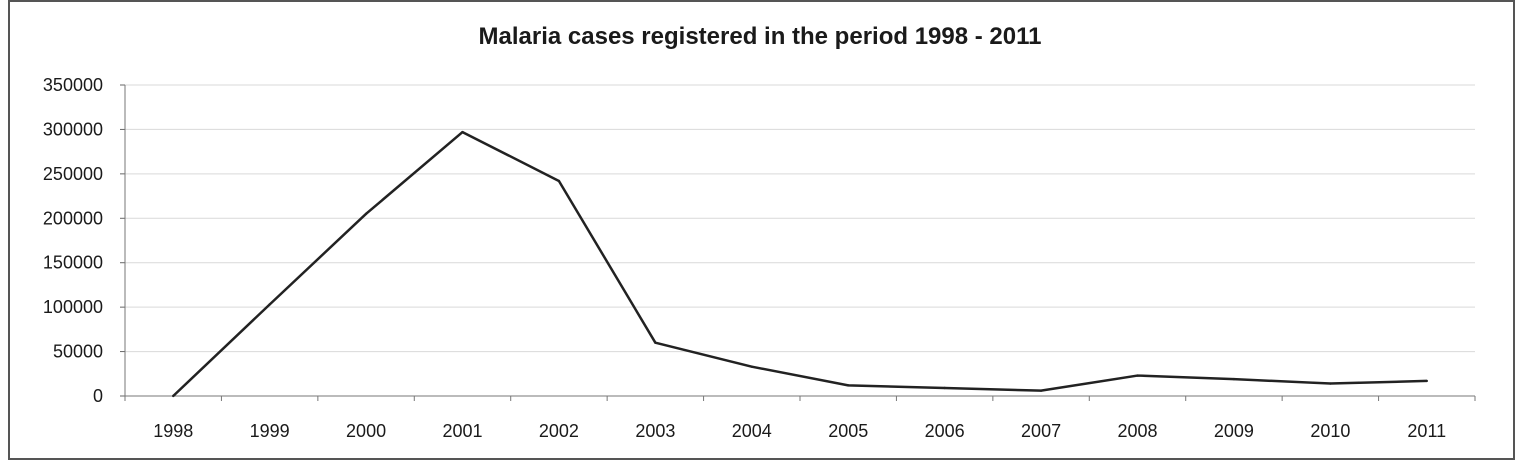 This screenshot has width=1525, height=466. I want to click on data-point-2005, so click(848, 385).